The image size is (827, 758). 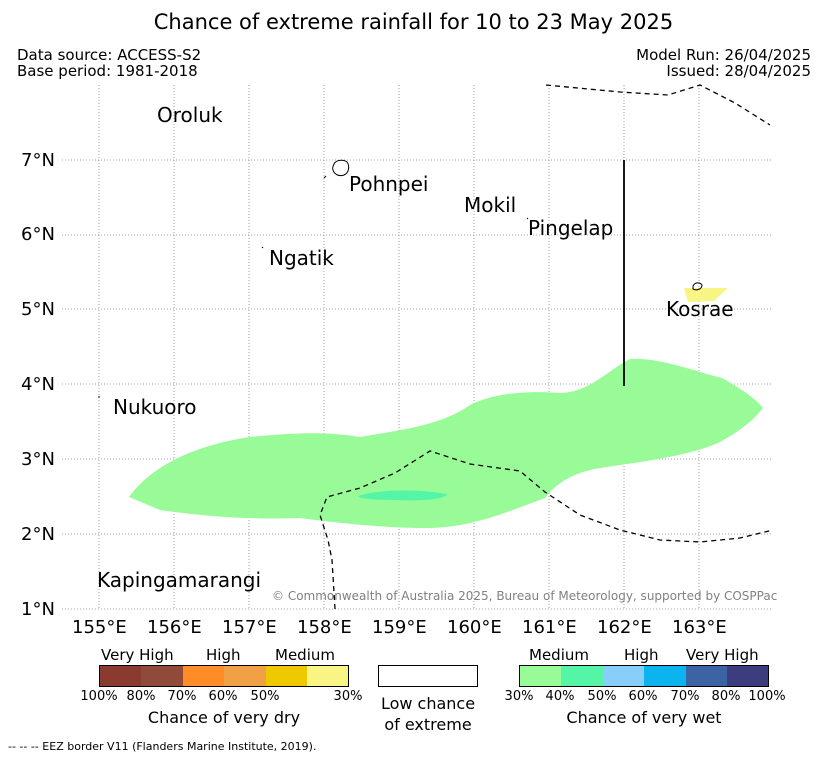 What do you see at coordinates (685, 696) in the screenshot?
I see `wet-tick: 70%` at bounding box center [685, 696].